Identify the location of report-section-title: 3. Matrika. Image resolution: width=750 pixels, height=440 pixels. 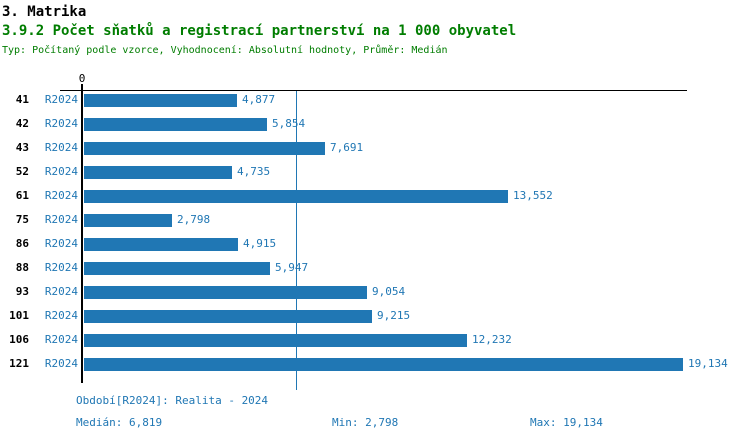
(44, 12).